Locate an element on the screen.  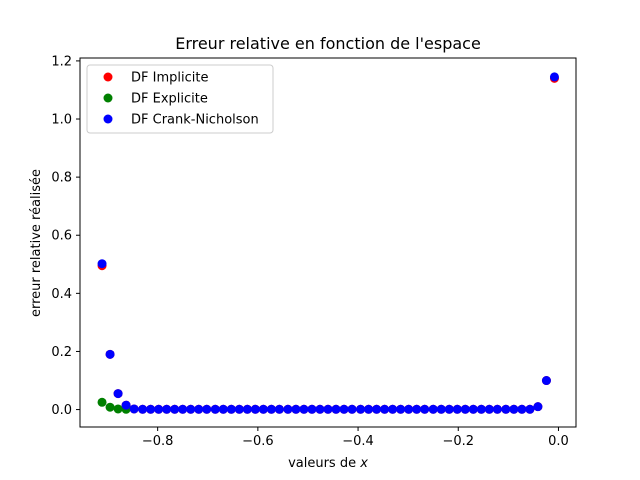
y-tick-label: 1.2 is located at coordinates (61, 61).